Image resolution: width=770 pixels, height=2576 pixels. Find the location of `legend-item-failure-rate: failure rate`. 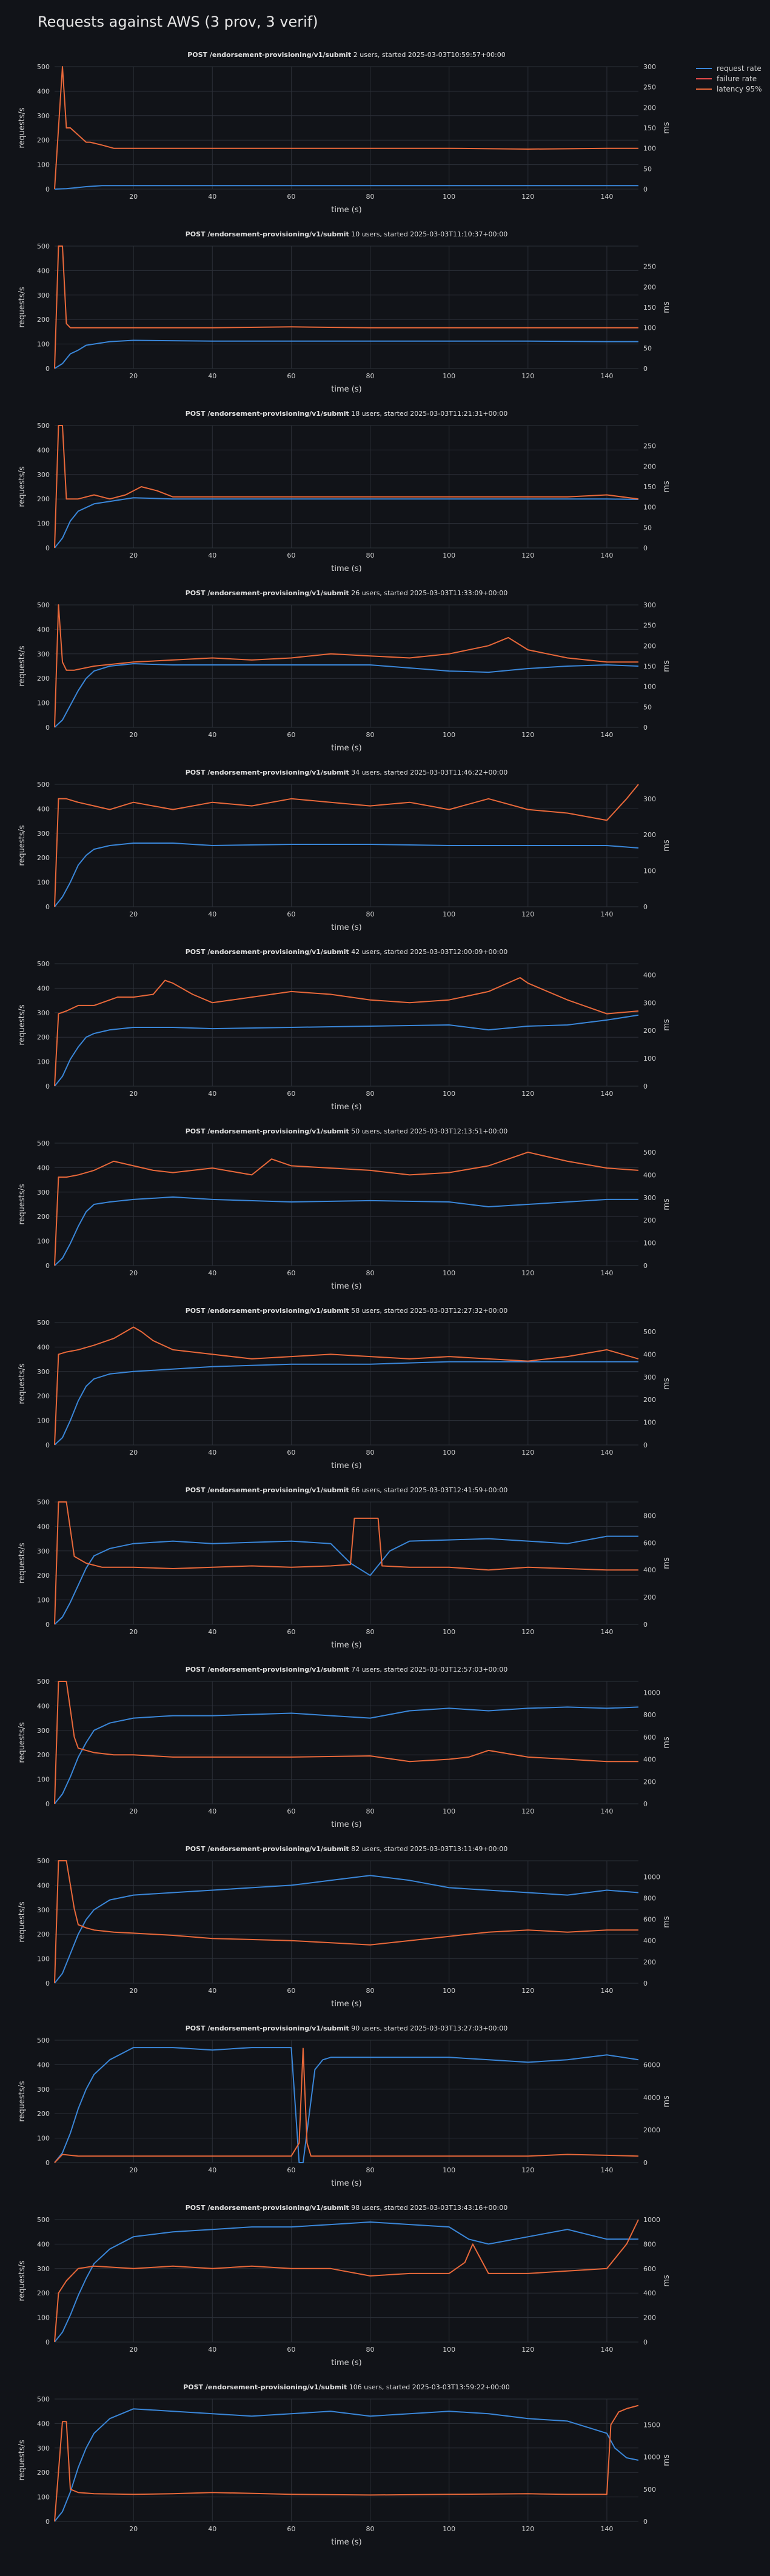

legend-item-failure-rate: failure rate is located at coordinates (729, 79).